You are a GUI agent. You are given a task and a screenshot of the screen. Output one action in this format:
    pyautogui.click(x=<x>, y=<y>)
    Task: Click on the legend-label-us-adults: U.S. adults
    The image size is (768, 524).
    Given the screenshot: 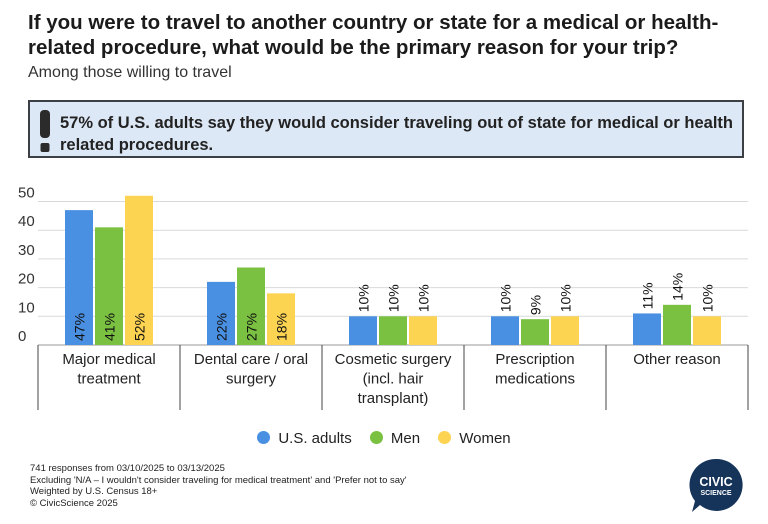 What is the action you would take?
    pyautogui.click(x=315, y=438)
    